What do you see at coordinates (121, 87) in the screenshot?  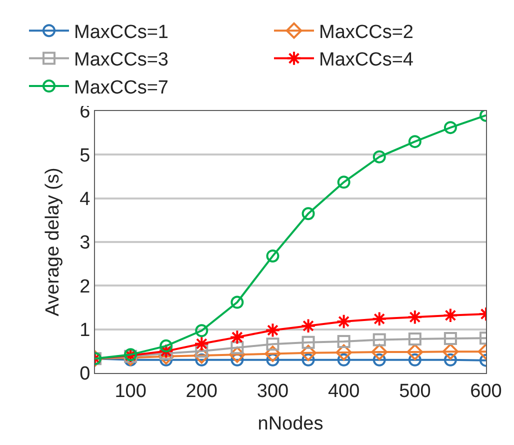 I see `legend-label: MaxCCs=7` at bounding box center [121, 87].